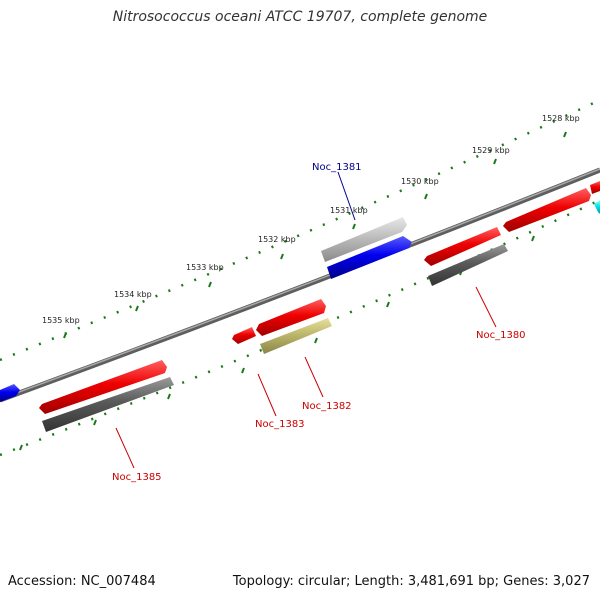 This screenshot has height=600, width=600. I want to click on tick-label: 1533 kbp, so click(205, 267).